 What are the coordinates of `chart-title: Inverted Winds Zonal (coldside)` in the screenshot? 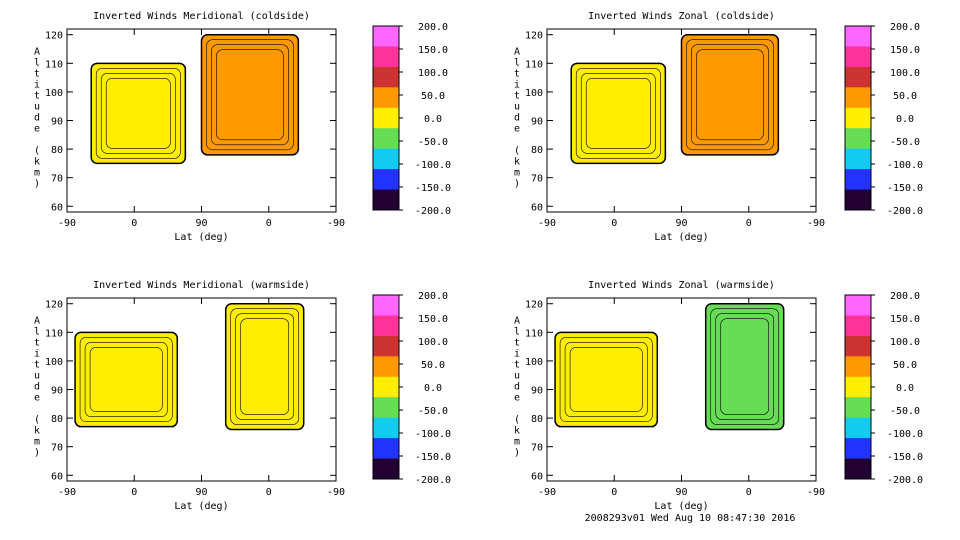 It's located at (681, 16).